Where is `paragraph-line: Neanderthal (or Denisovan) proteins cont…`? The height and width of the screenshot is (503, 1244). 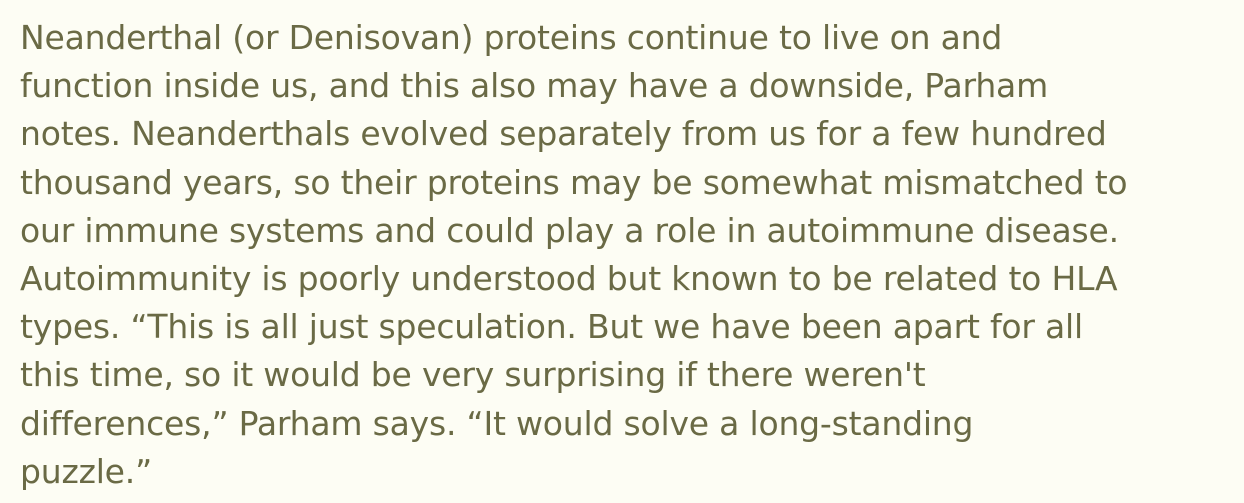 paragraph-line: Neanderthal (or Denisovan) proteins cont… is located at coordinates (511, 37).